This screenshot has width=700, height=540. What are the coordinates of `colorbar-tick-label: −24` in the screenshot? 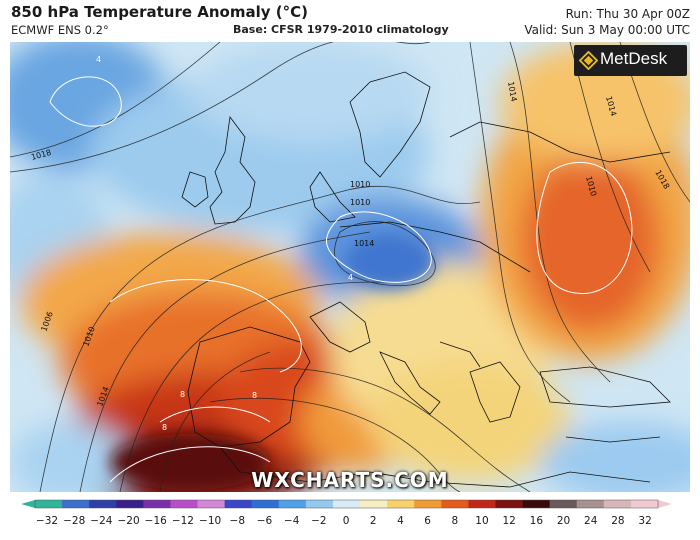 It's located at (101, 521).